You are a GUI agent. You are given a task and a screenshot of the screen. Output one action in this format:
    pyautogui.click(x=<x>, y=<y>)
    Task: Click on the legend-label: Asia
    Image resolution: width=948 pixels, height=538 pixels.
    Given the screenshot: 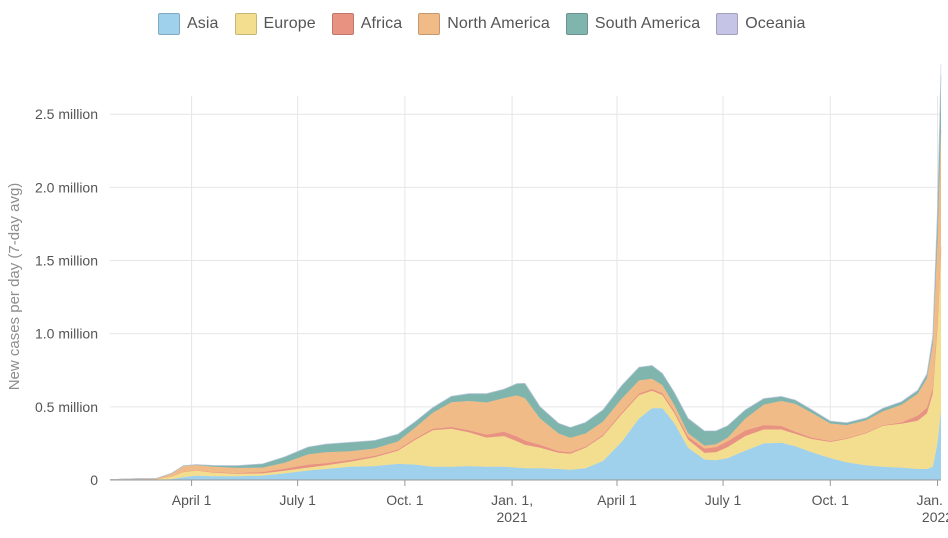 What is the action you would take?
    pyautogui.click(x=203, y=23)
    